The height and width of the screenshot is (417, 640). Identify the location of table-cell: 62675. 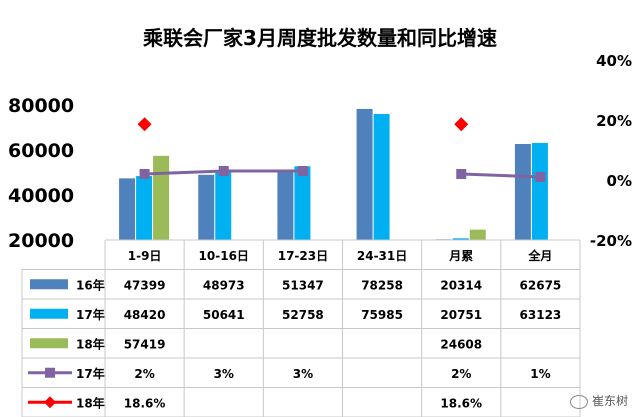
(541, 285).